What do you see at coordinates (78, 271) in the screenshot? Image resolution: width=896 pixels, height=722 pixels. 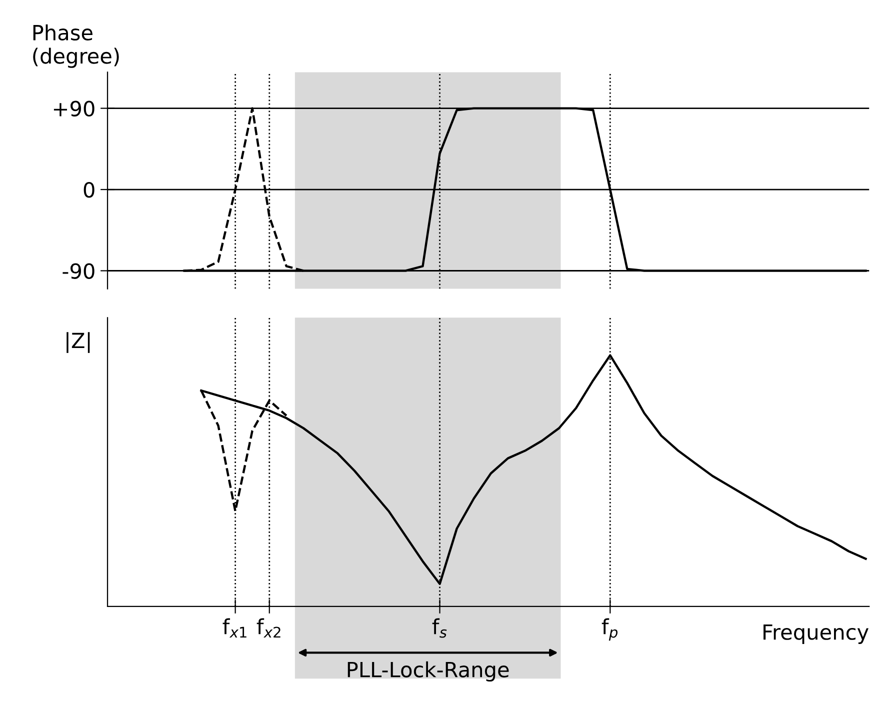 I see `y-tick-label: -90` at bounding box center [78, 271].